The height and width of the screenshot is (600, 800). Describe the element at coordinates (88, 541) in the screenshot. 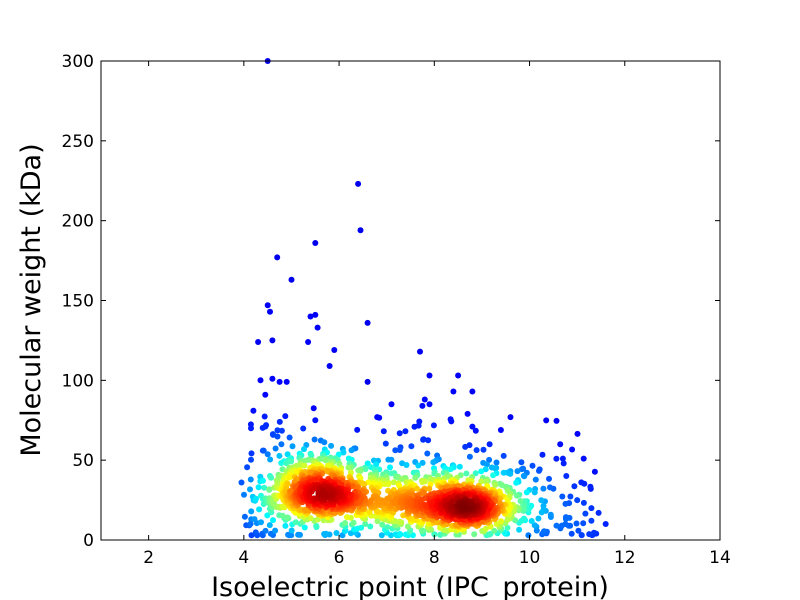

I see `y-tick-label: 0` at that location.